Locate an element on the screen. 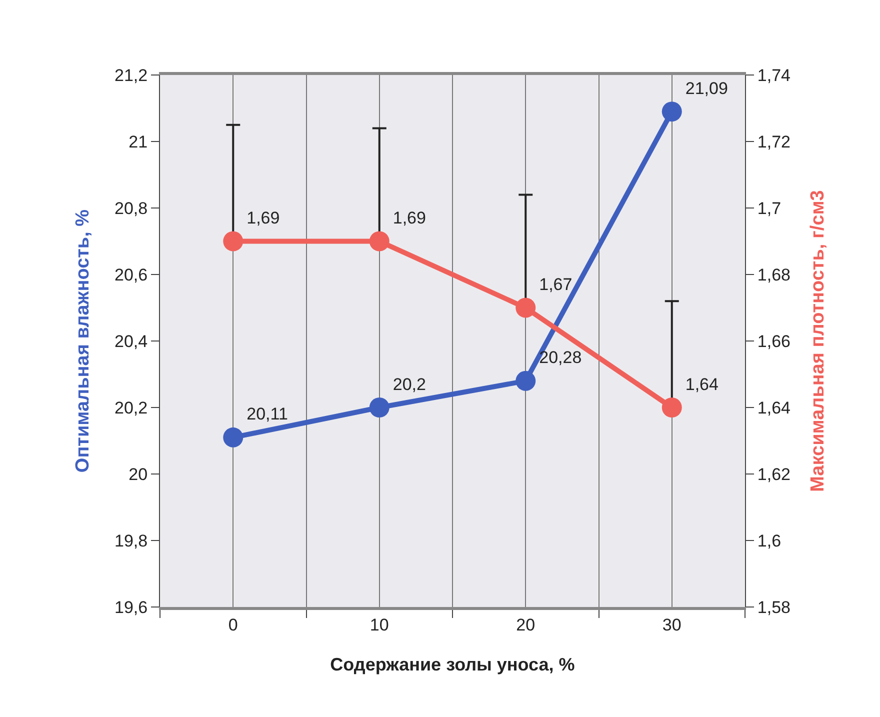 This screenshot has width=880, height=717. x-axis-title: Содержание золы уноса, % is located at coordinates (452, 664).